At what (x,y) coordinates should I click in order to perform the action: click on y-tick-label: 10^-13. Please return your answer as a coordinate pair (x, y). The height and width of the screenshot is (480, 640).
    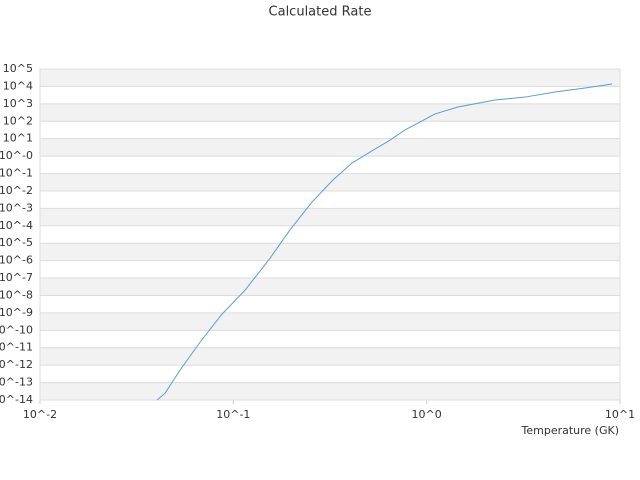
    Looking at the image, I should click on (16, 382).